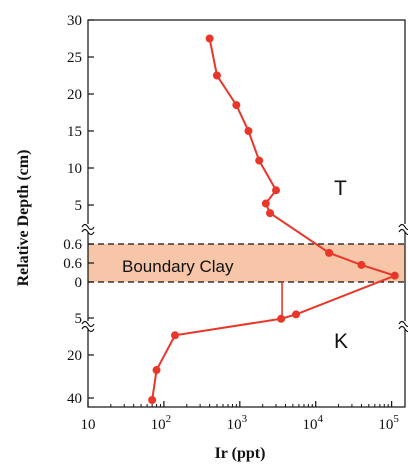  Describe the element at coordinates (237, 423) in the screenshot. I see `x-tick-label: 10³` at that location.